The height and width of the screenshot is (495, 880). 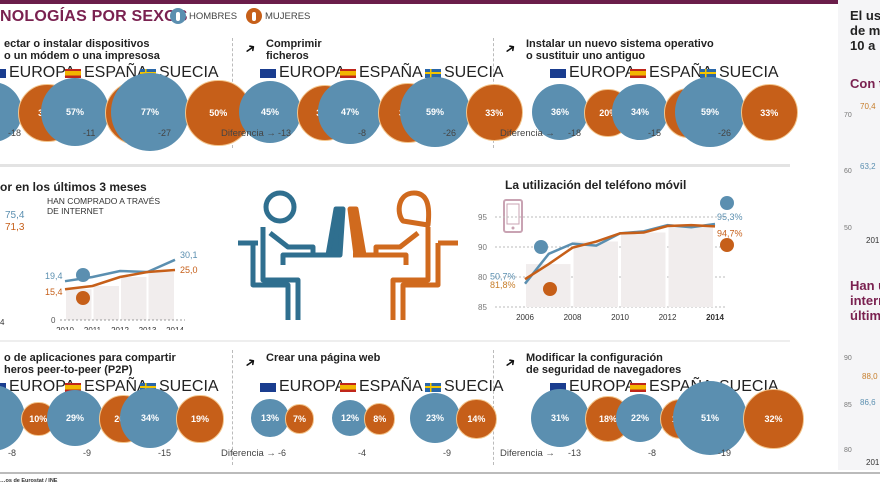 What do you see at coordinates (868, 106) in the screenshot?
I see `right-women-value: 70,4` at bounding box center [868, 106].